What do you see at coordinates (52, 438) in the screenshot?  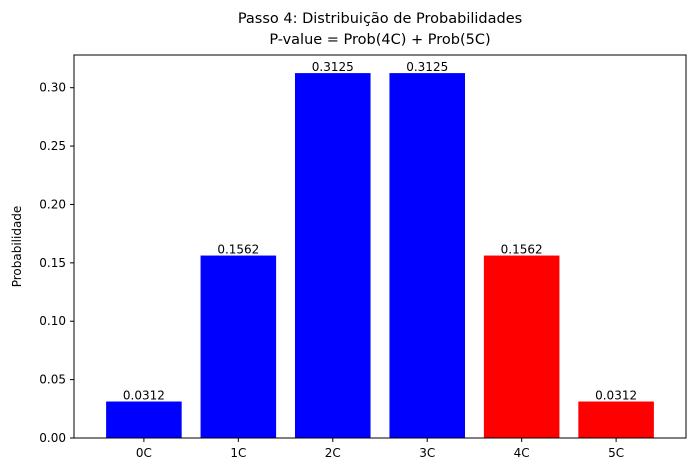 I see `y-tick-label: 0.00` at bounding box center [52, 438].